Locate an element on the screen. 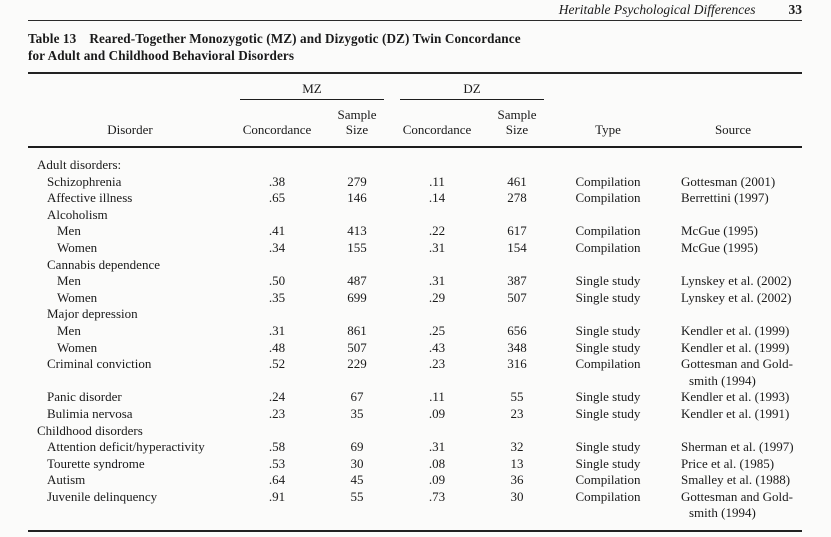 This screenshot has width=831, height=537. dz-concordance-cell: .09 is located at coordinates (437, 413).